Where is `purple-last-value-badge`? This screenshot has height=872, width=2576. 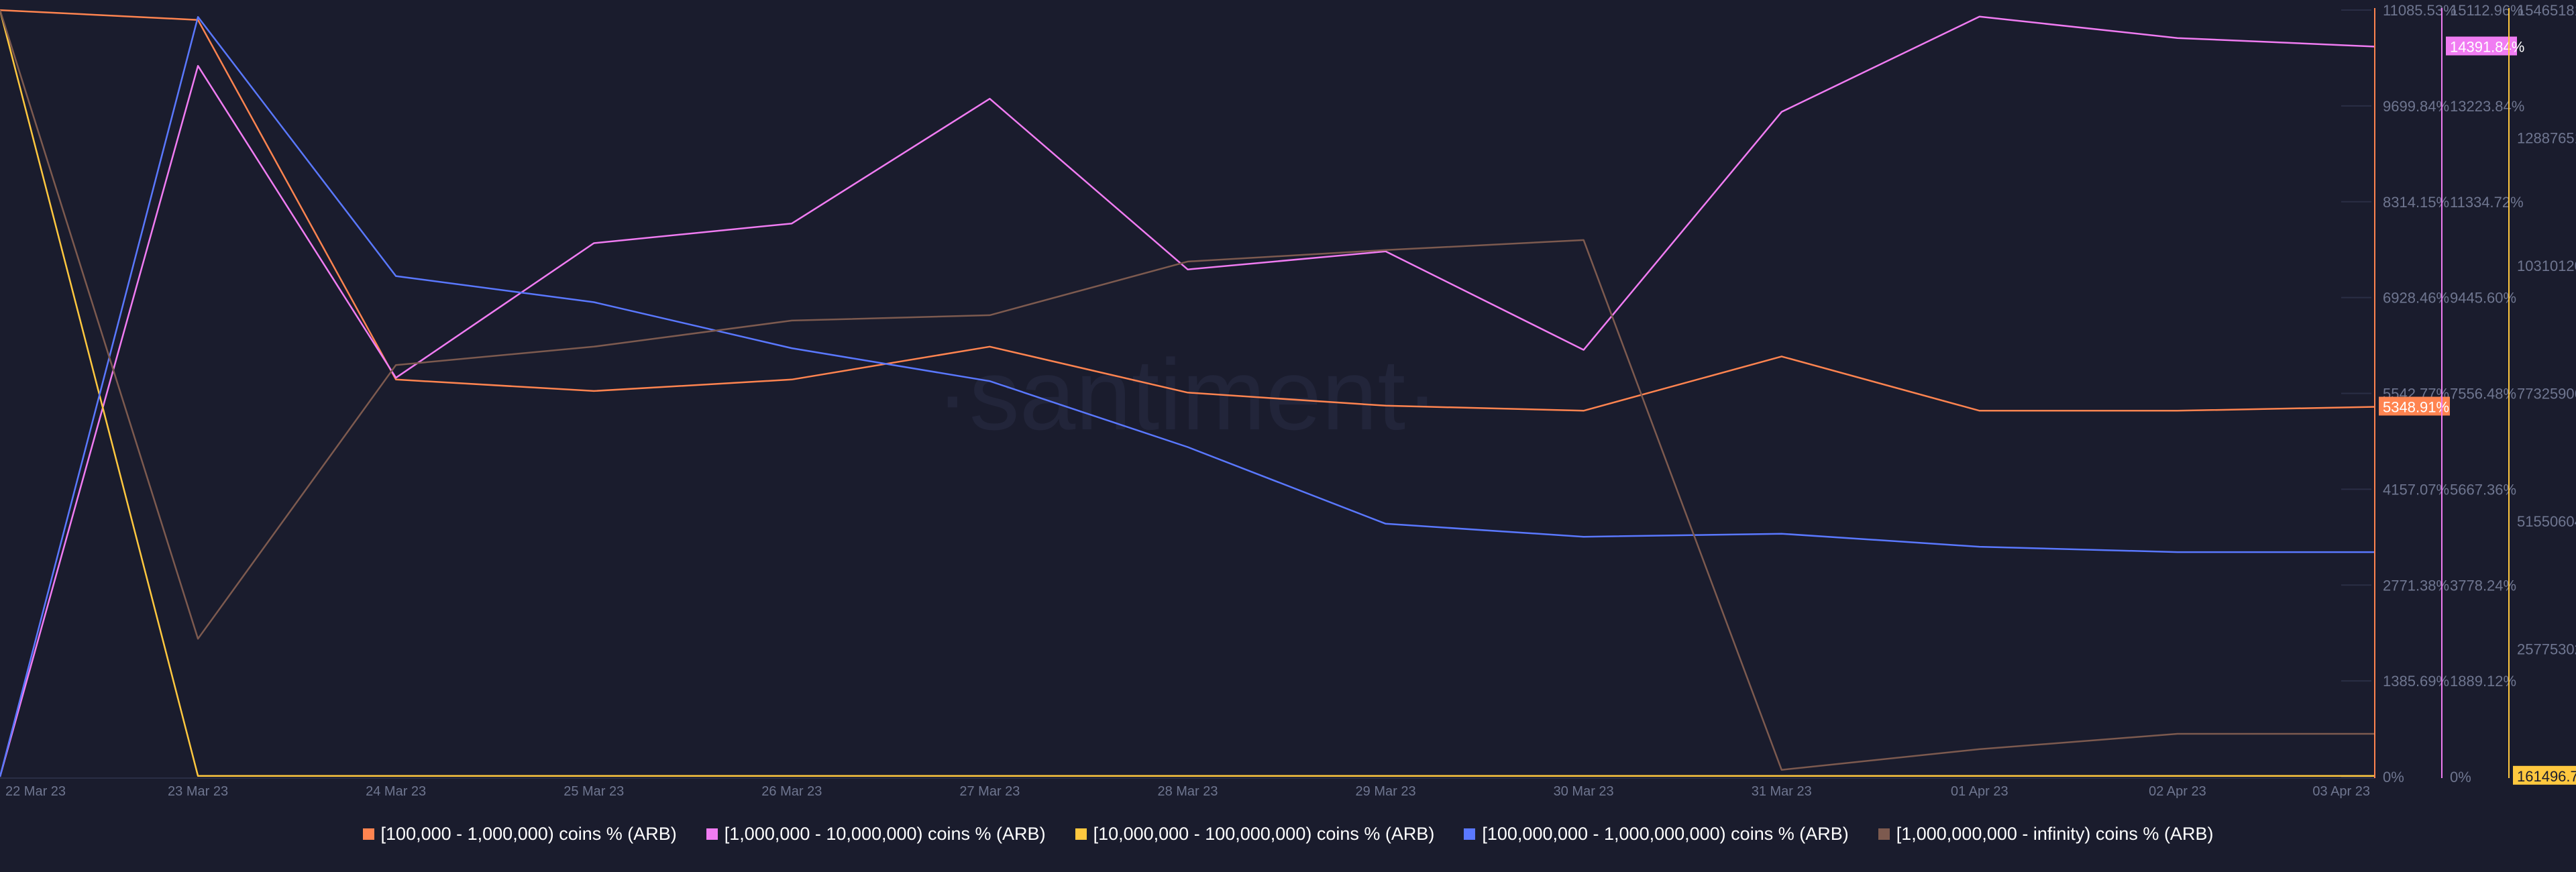
purple-last-value-badge is located at coordinates (2481, 46).